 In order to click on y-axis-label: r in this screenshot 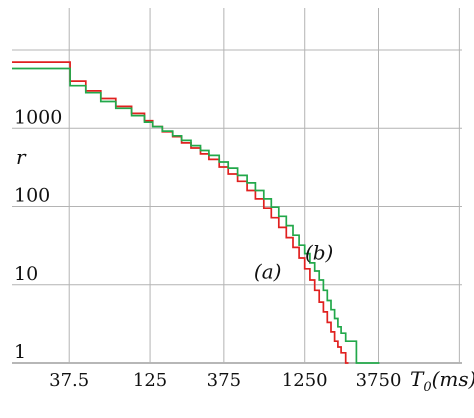, I will do `click(21, 157)`.